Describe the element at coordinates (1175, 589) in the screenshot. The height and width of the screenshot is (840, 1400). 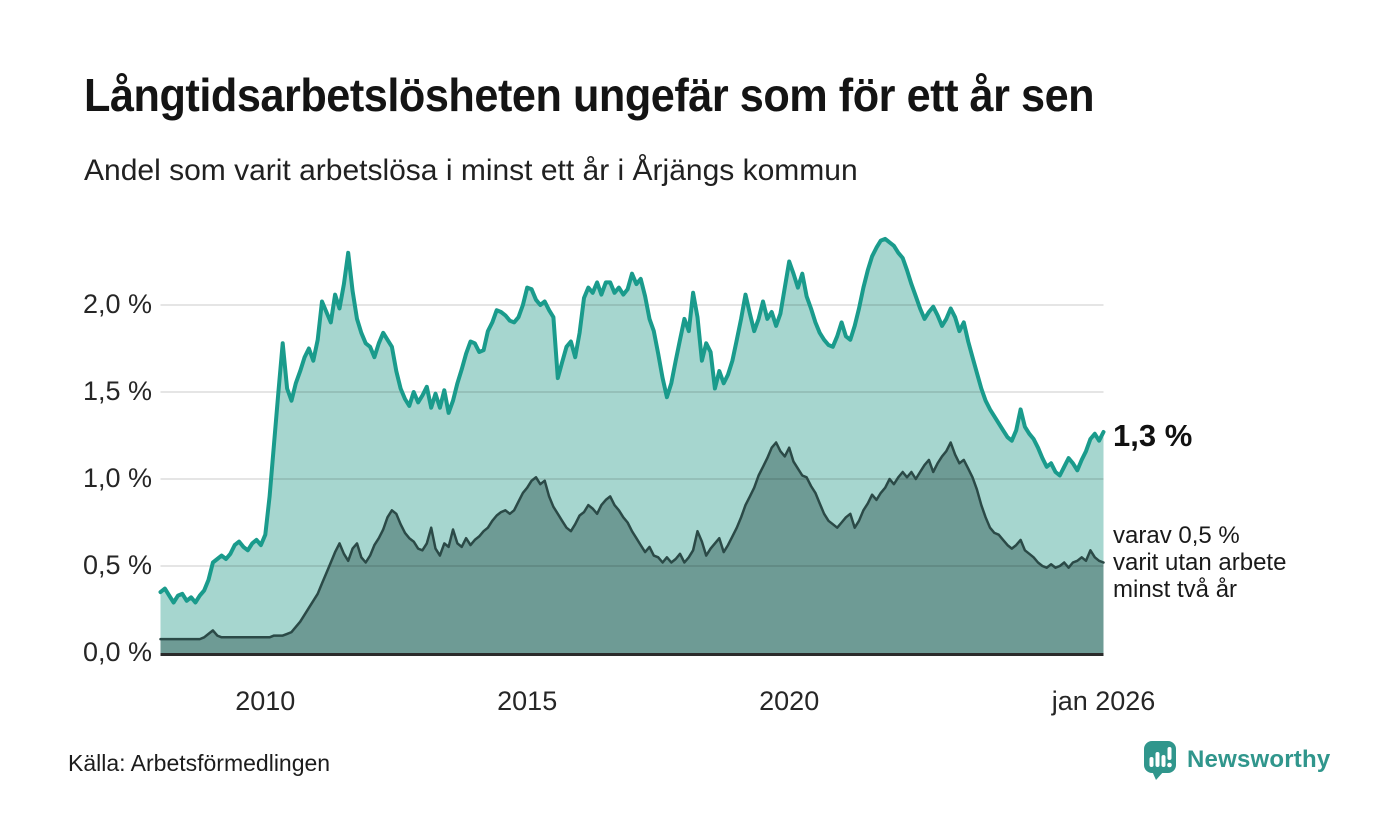
I see `secondary-annotation-line: minst två år` at that location.